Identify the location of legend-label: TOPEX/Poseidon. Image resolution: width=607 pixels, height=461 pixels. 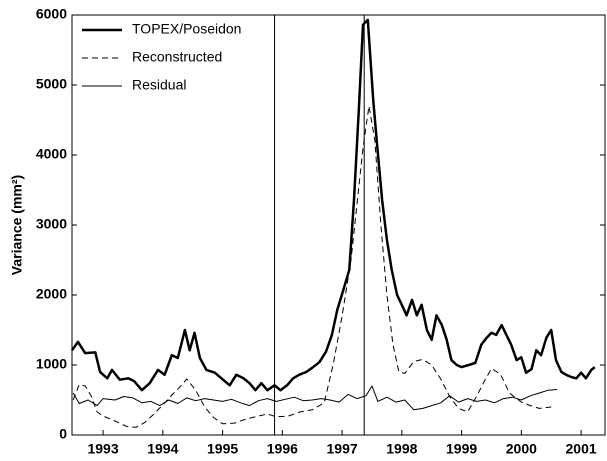
(186, 29).